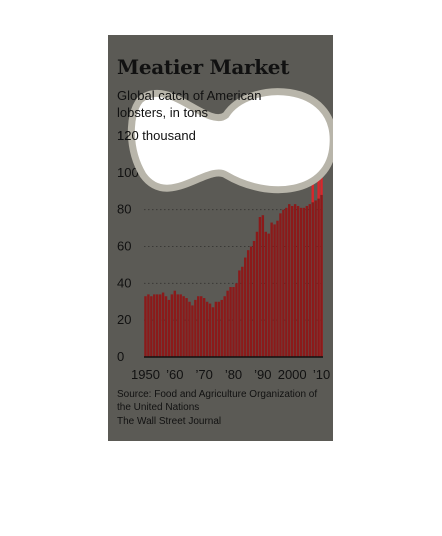  Describe the element at coordinates (124, 282) in the screenshot. I see `y-tick-label: 40` at that location.